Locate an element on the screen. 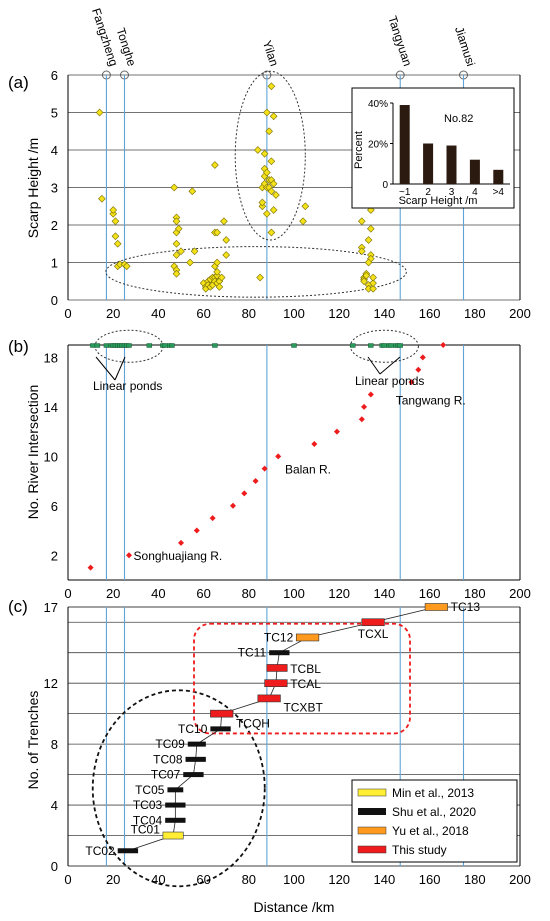 This screenshot has width=550, height=921. a-xtick-100: 100 is located at coordinates (294, 313).